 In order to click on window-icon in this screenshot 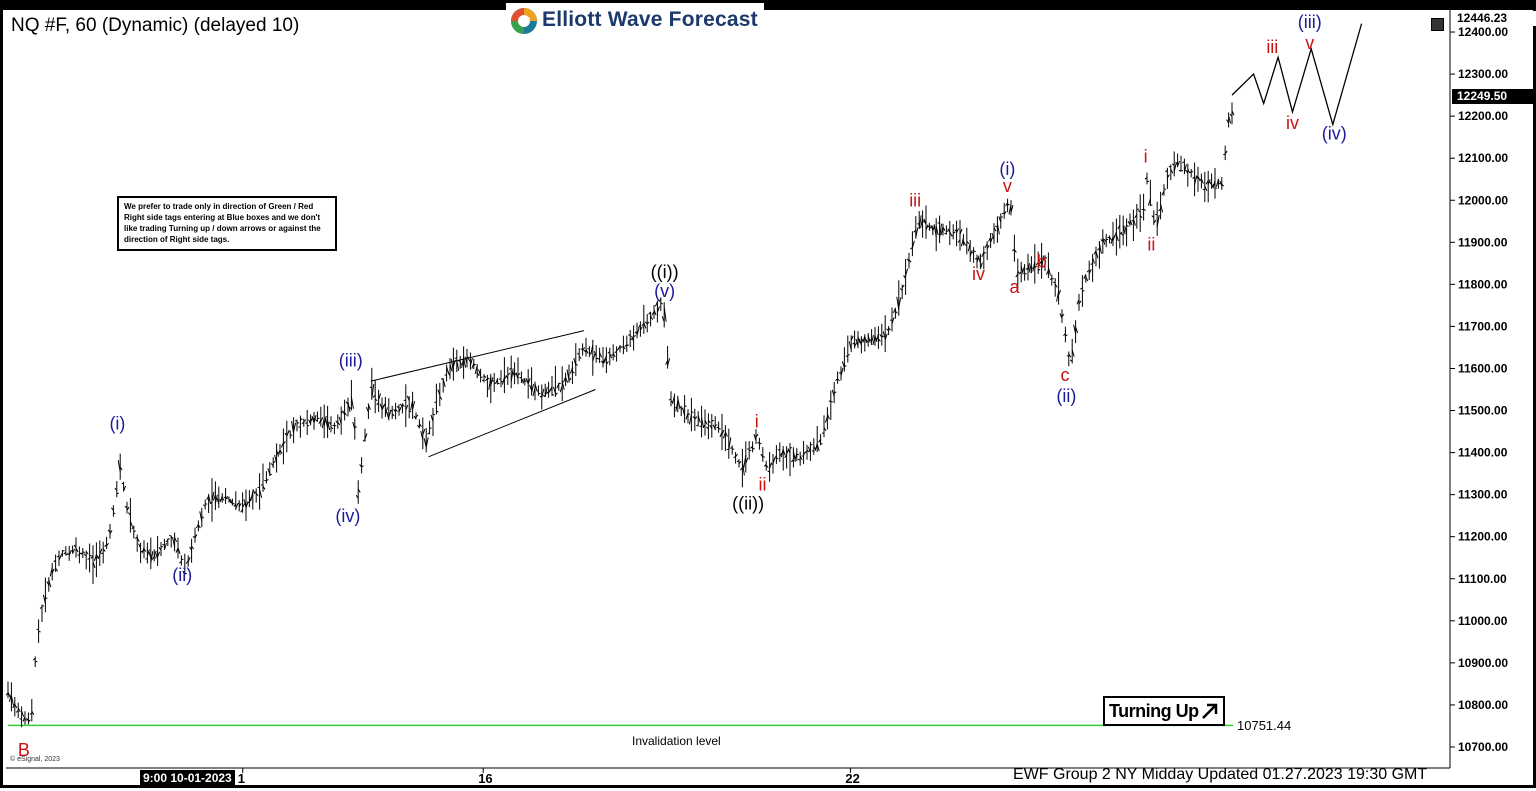, I will do `click(1437, 24)`.